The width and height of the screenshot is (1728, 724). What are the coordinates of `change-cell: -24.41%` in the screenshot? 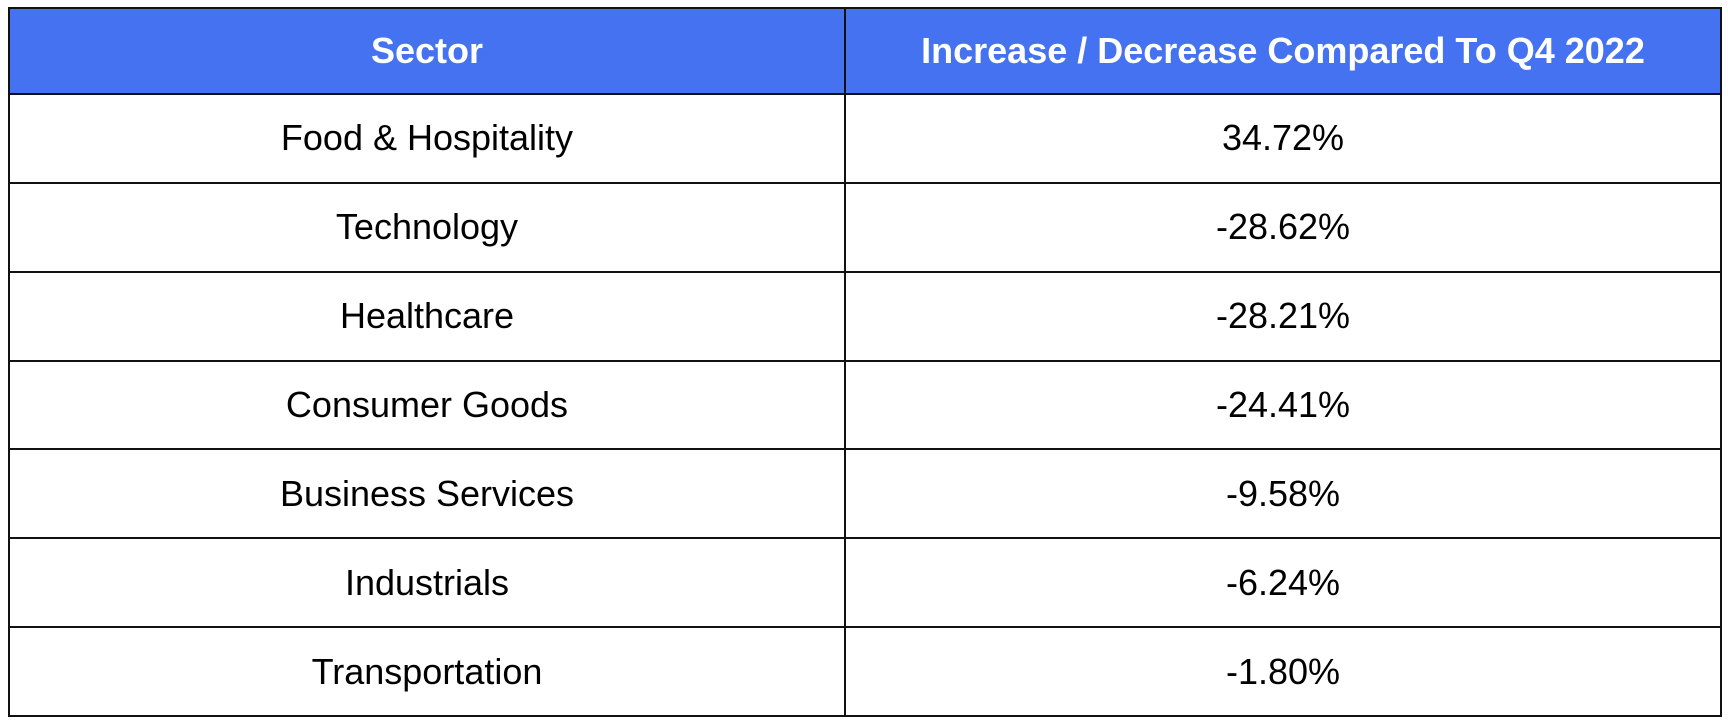 It's located at (1283, 405).